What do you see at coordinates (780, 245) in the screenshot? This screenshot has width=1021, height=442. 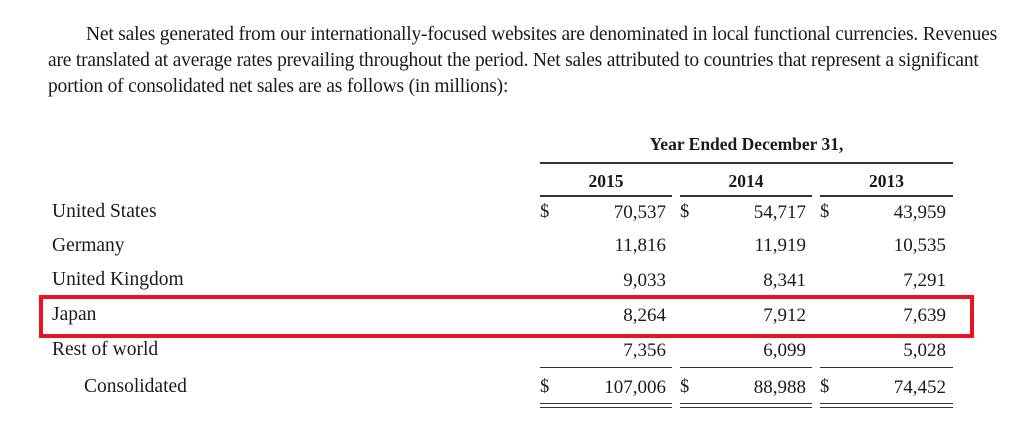 I see `value-cell: 11,919` at bounding box center [780, 245].